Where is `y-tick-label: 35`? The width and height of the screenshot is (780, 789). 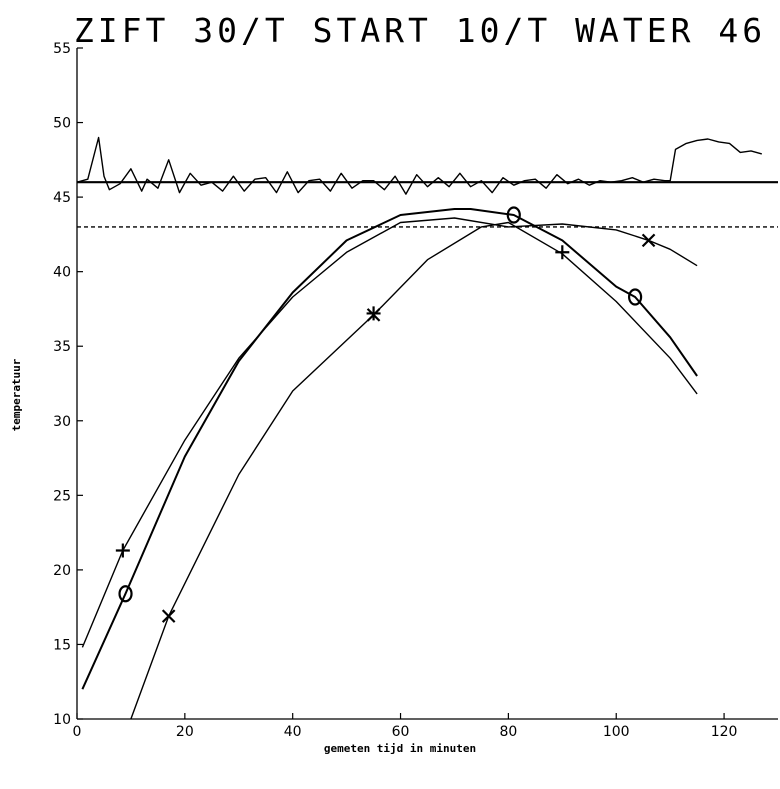
y-tick-label: 35 is located at coordinates (62, 347).